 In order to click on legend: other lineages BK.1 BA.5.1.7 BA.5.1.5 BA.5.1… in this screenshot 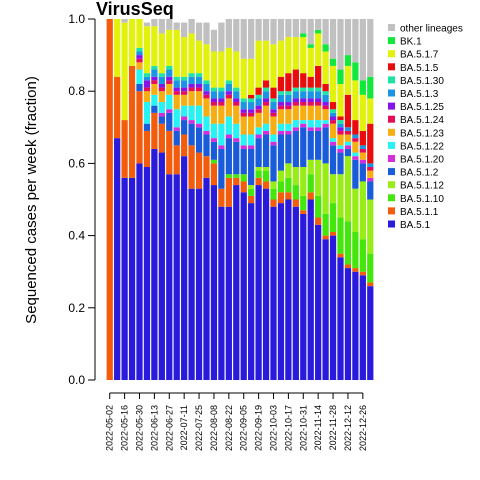, I will do `click(425, 127)`.